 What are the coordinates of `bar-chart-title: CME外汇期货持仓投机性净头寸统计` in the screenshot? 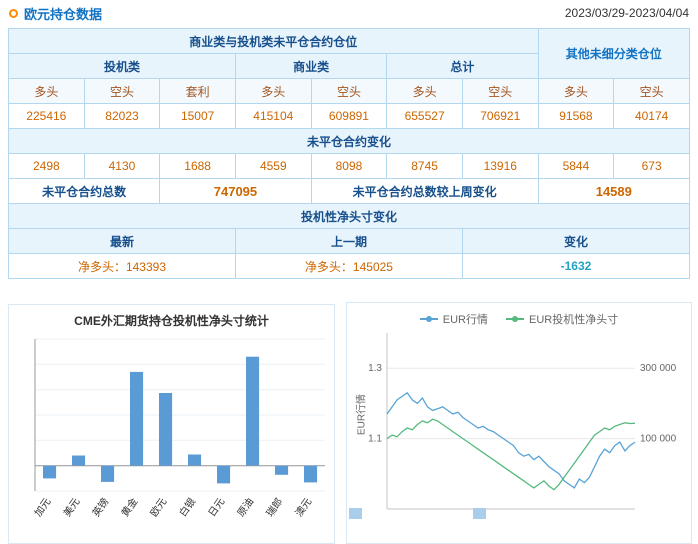 It's located at (171, 321).